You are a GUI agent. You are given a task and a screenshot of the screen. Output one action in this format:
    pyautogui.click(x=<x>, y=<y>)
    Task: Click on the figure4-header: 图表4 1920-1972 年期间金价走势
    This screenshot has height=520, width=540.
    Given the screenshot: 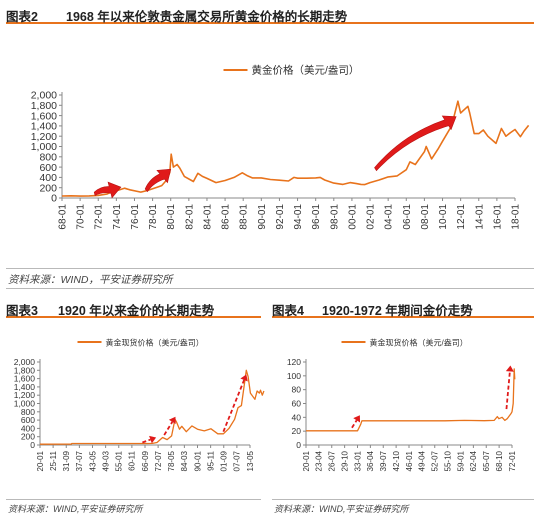 What is the action you would take?
    pyautogui.click(x=403, y=308)
    